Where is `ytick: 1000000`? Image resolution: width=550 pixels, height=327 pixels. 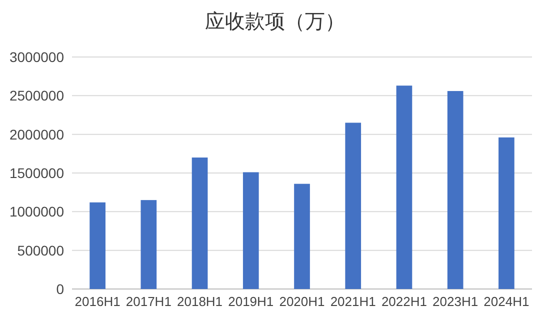 ytick: 1000000 is located at coordinates (36, 212).